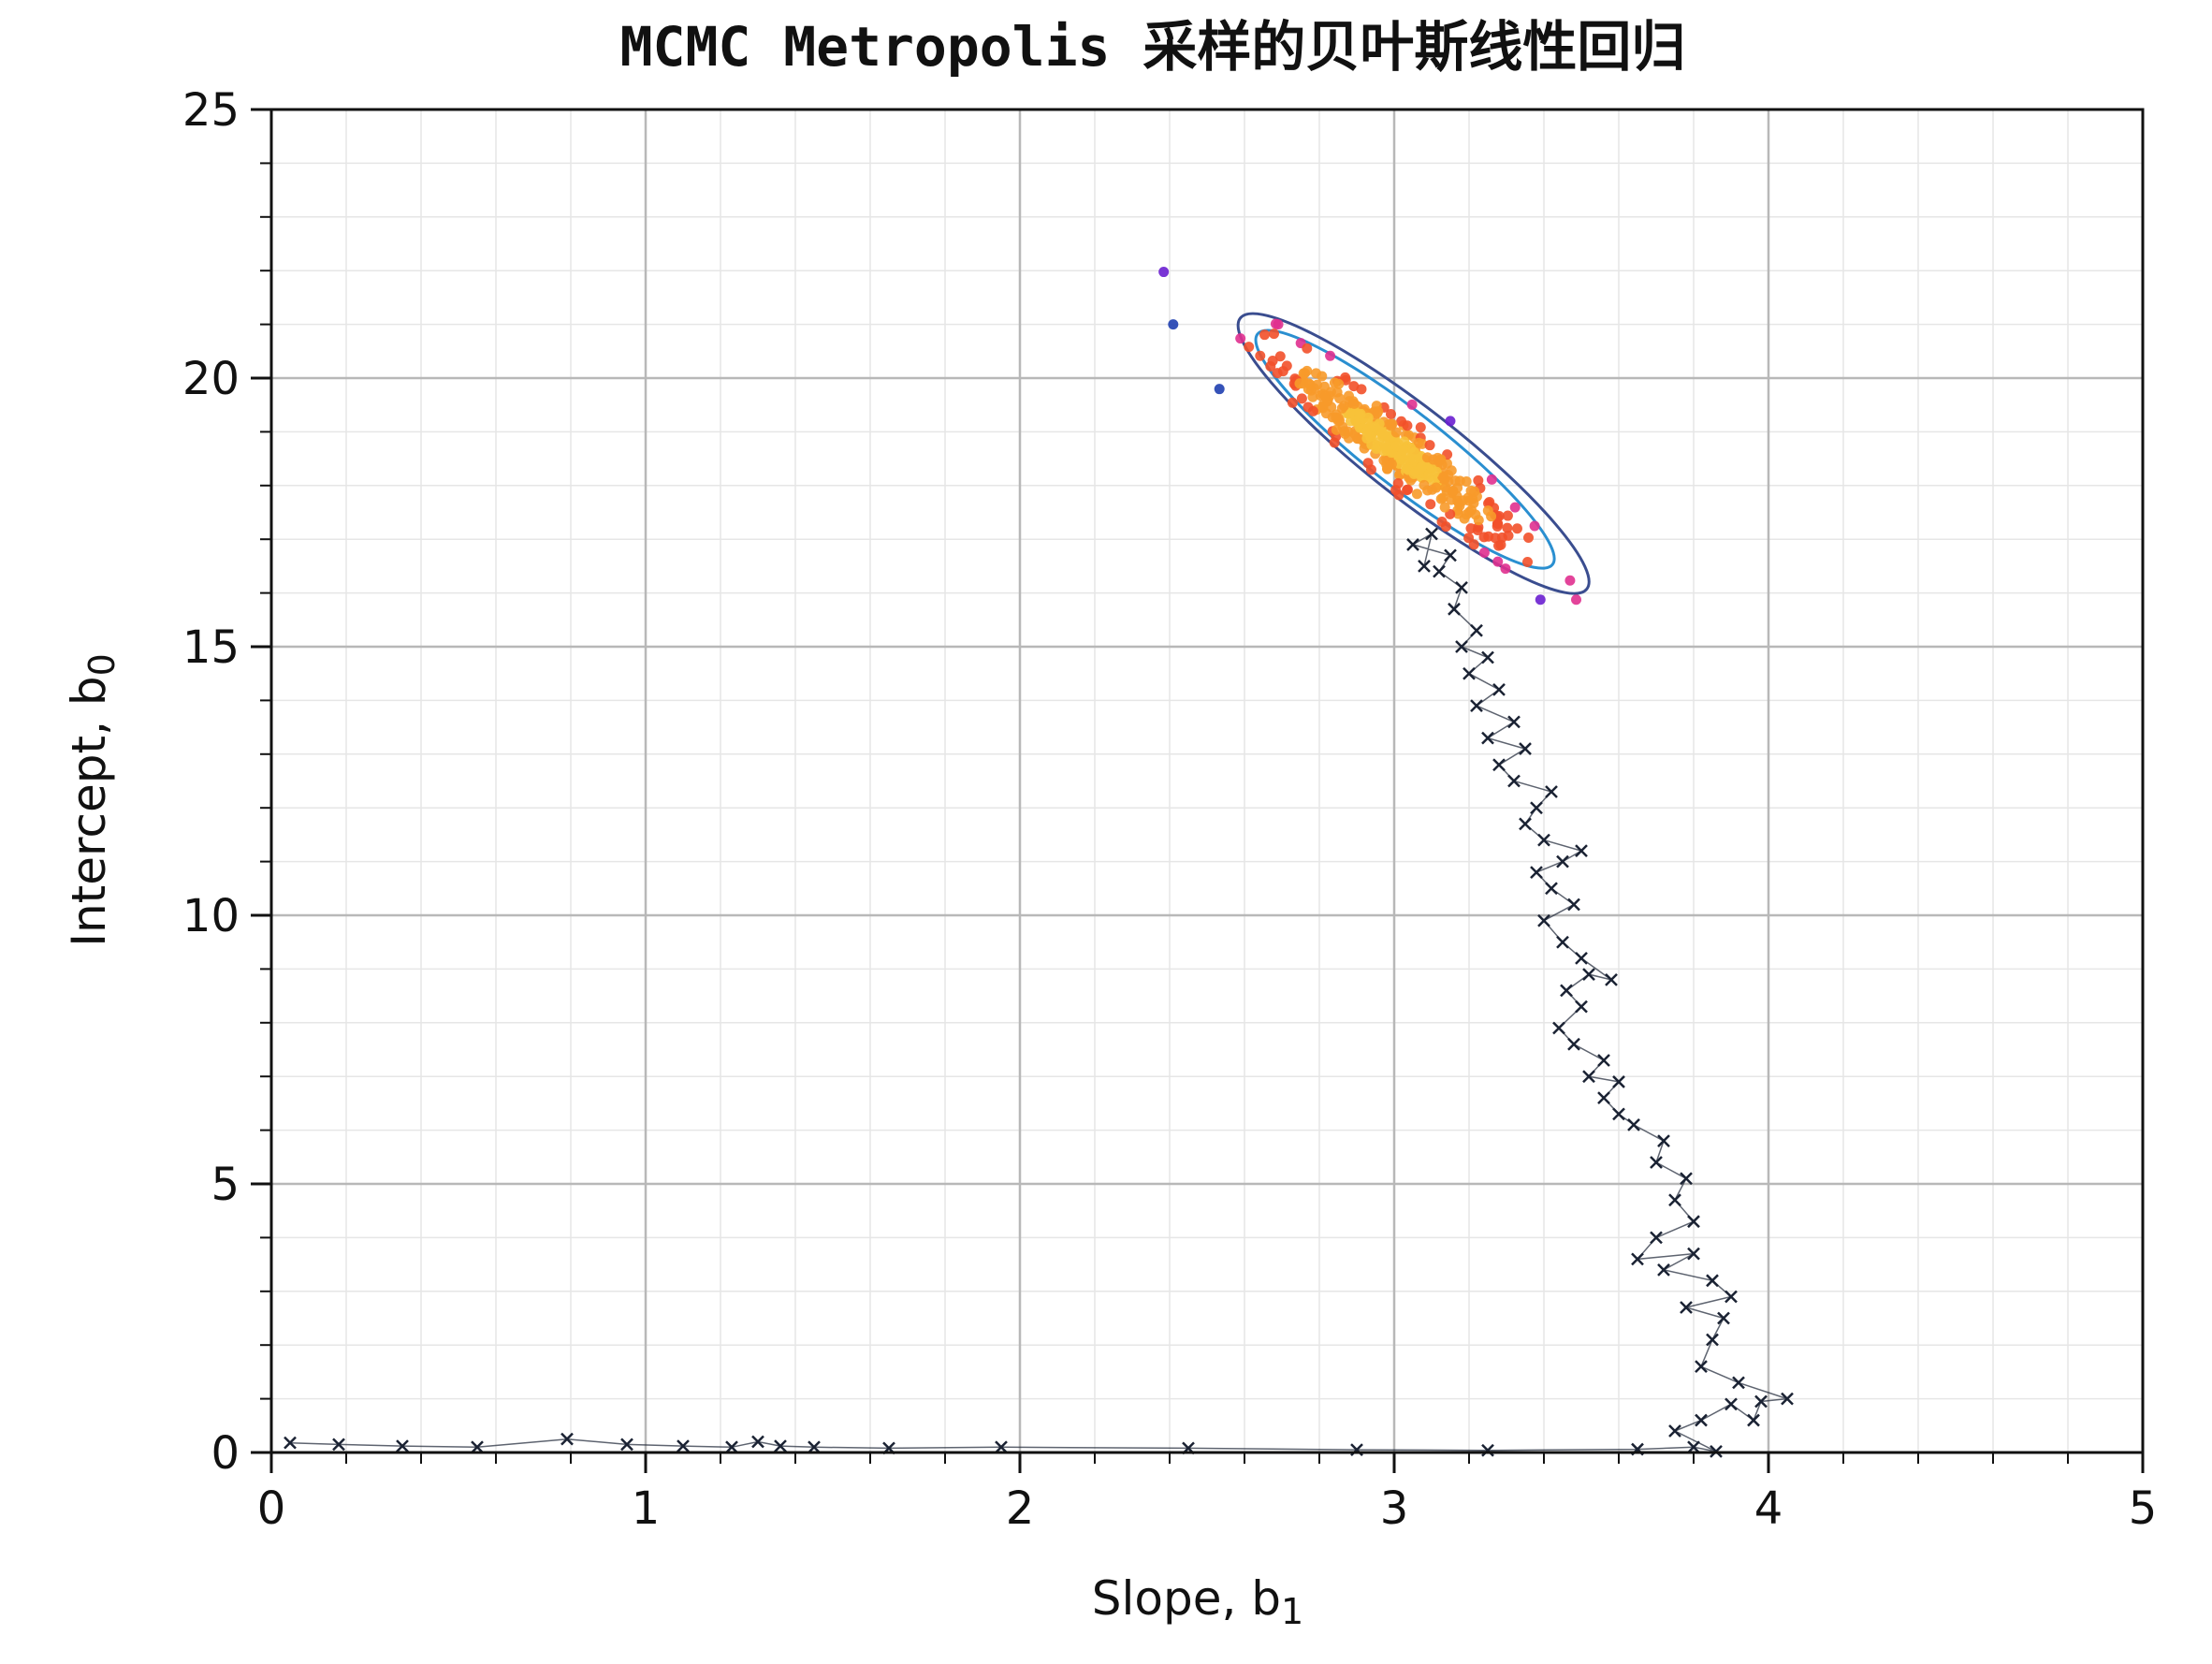 The height and width of the screenshot is (1664, 2212). I want to click on y-tick-label: 25, so click(211, 110).